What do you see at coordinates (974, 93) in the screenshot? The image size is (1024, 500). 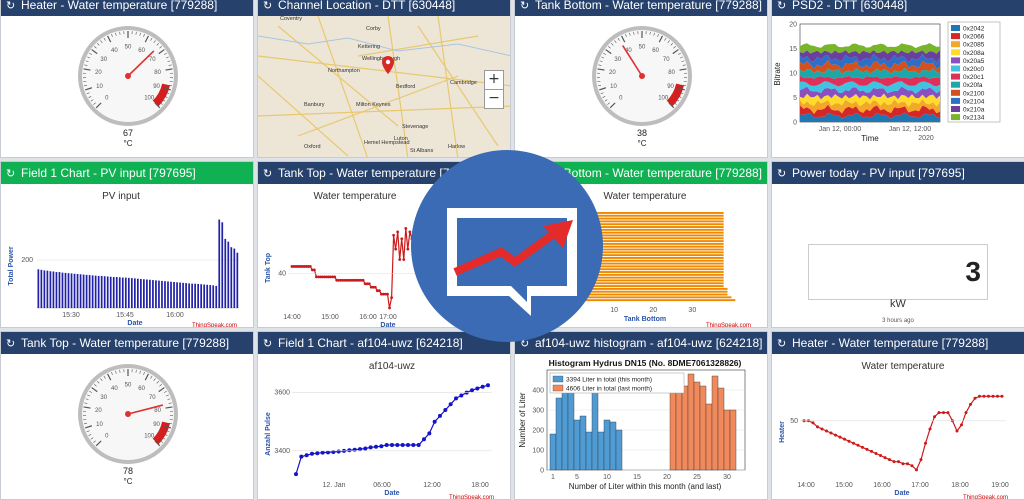 I see `legend-entry: 0x2100` at bounding box center [974, 93].